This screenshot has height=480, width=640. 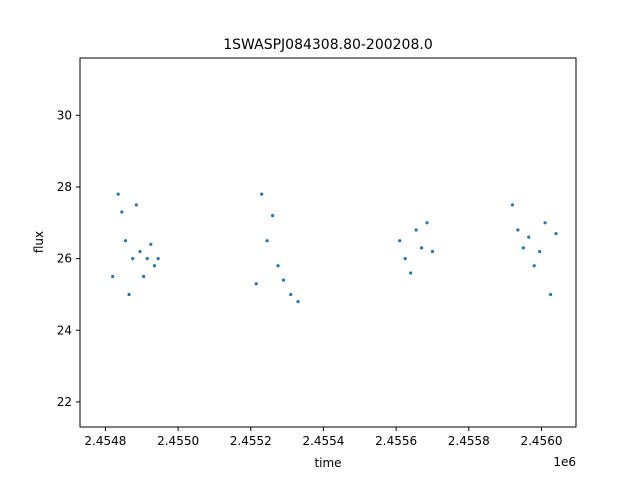 What do you see at coordinates (64, 187) in the screenshot?
I see `y-tick-label: 28` at bounding box center [64, 187].